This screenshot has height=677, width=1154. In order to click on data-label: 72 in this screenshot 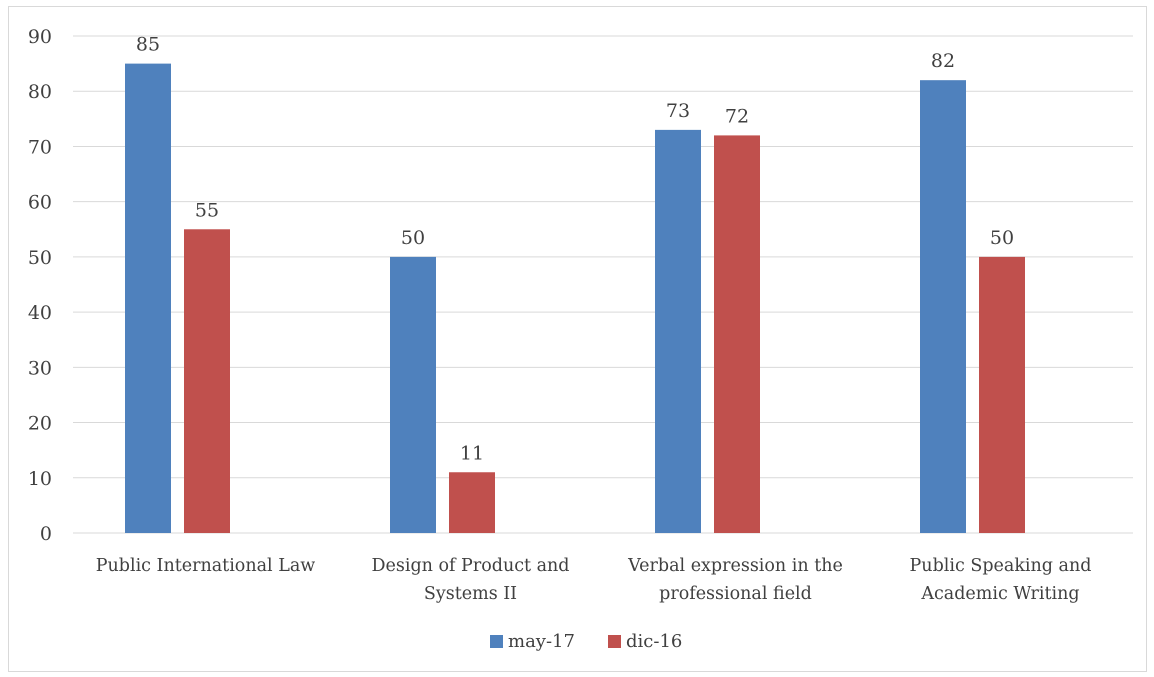, I will do `click(737, 116)`.